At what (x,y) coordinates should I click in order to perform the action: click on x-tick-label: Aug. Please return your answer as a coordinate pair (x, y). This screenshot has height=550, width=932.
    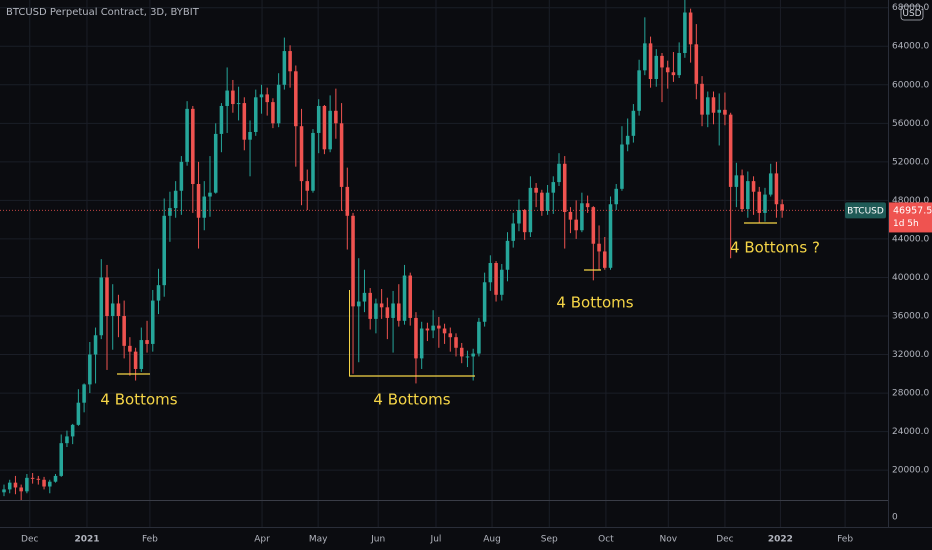
    Looking at the image, I should click on (492, 540).